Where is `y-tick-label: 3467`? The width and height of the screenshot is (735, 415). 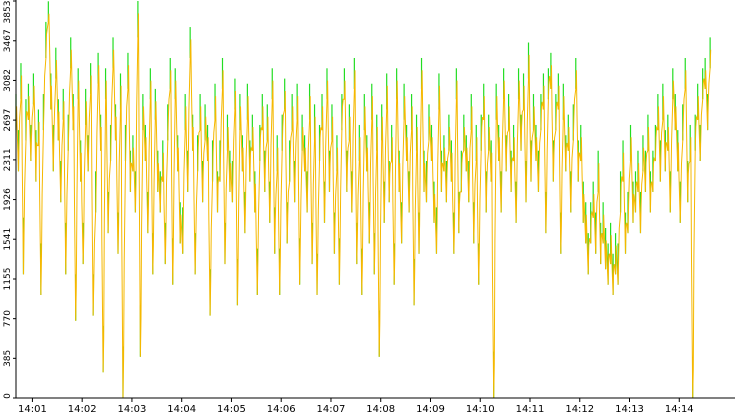
y-tick-label: 3467 is located at coordinates (8, 40).